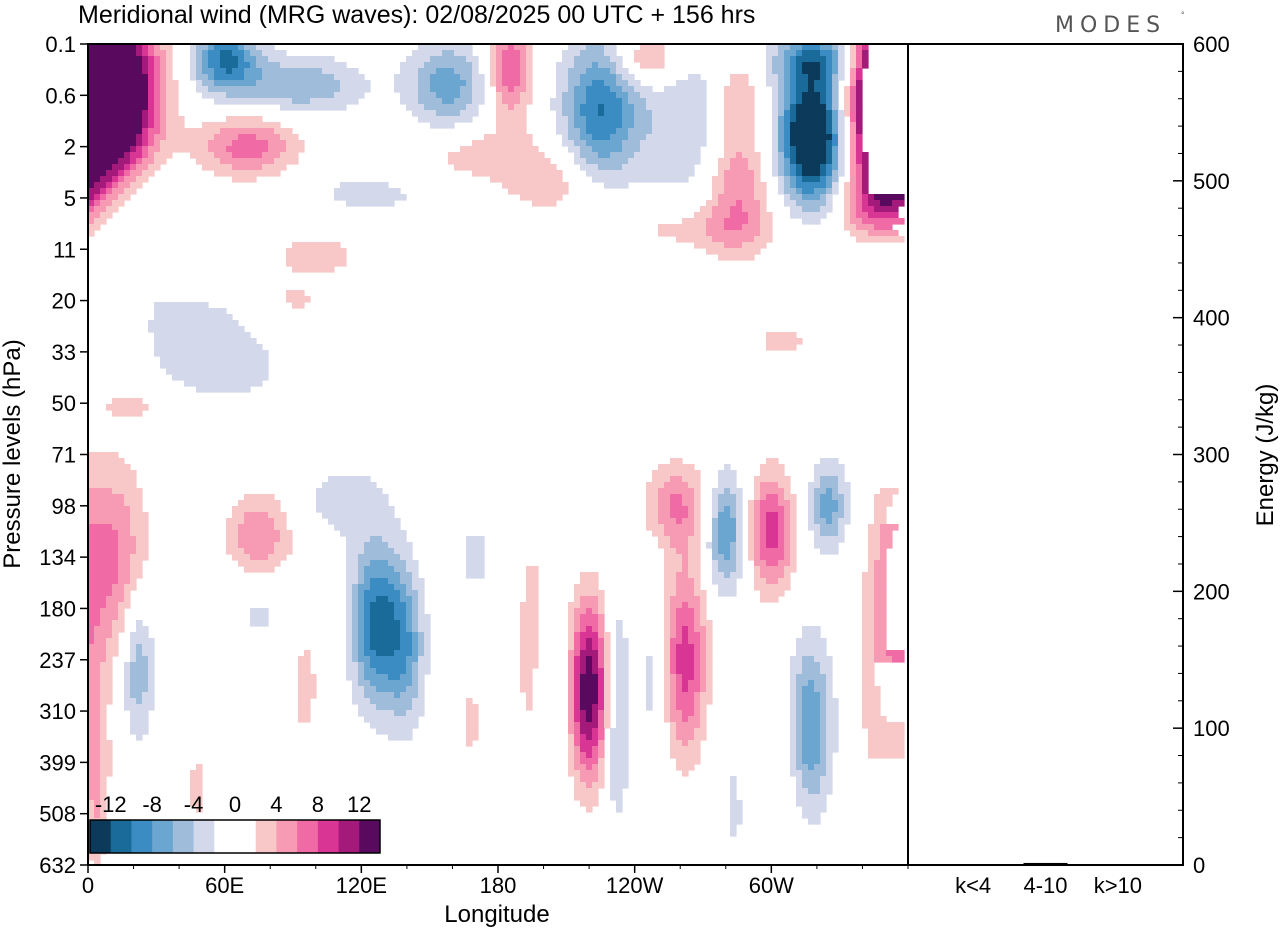 This screenshot has height=930, width=1280. Describe the element at coordinates (235, 823) in the screenshot. I see `colorbar: -12 -8 -4 0 4 8 12` at that location.